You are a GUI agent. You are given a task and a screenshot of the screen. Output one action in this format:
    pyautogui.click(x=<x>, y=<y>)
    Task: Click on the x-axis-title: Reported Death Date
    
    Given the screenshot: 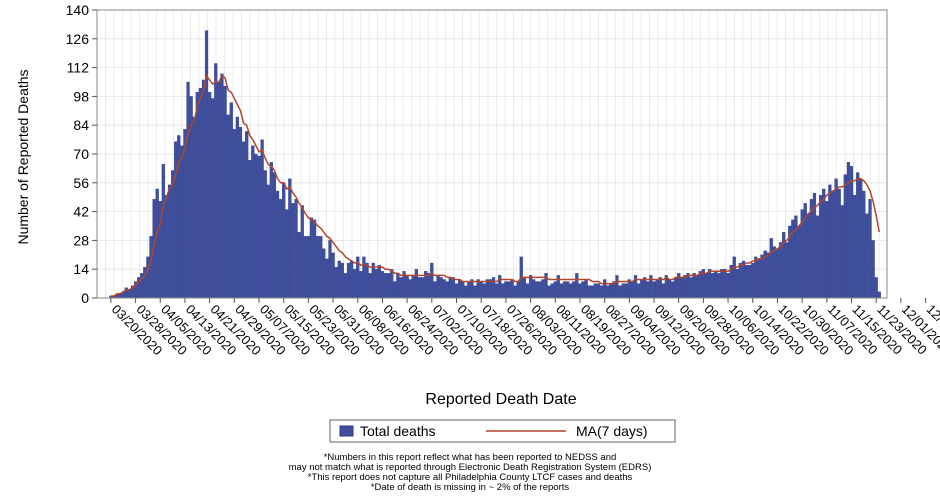 What is the action you would take?
    pyautogui.click(x=500, y=399)
    